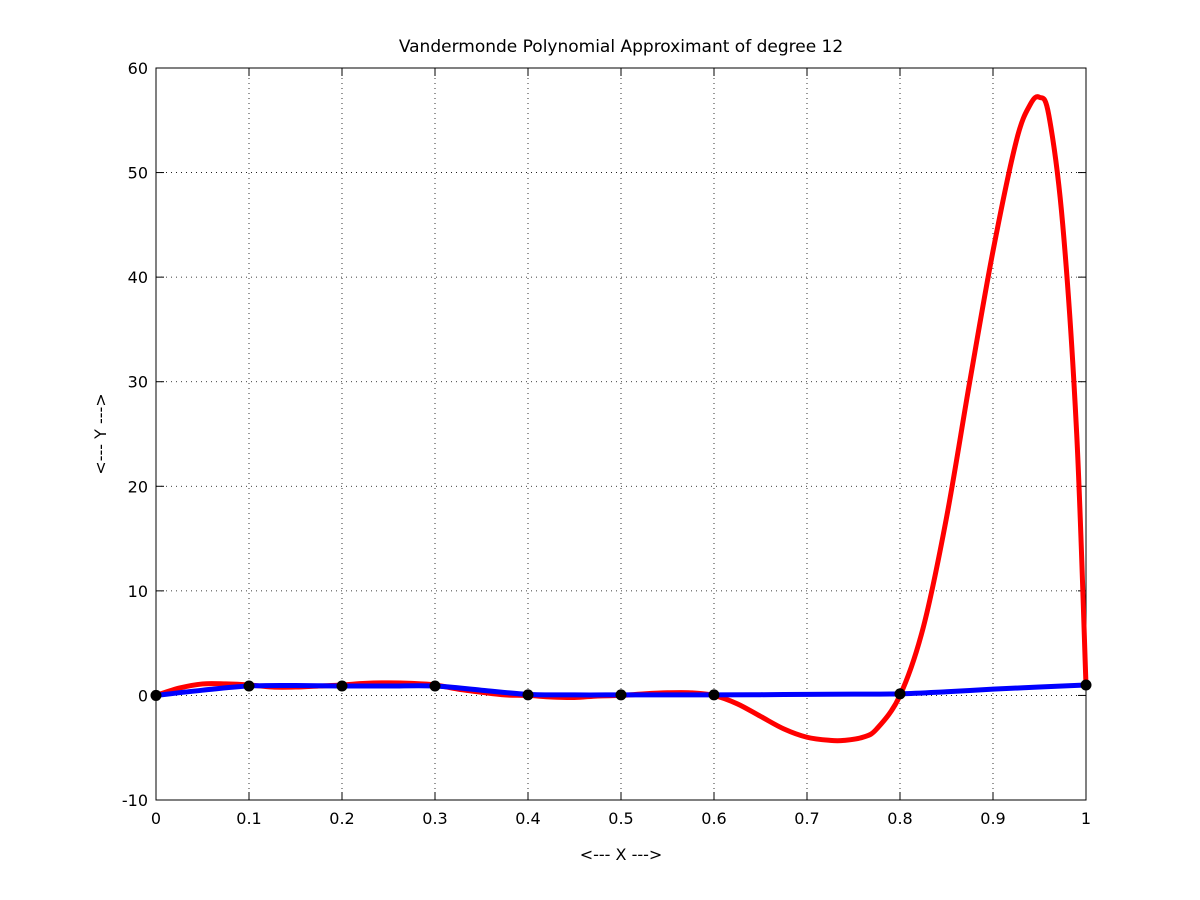 The image size is (1200, 900). Describe the element at coordinates (527, 818) in the screenshot. I see `x-tick-label: 0.4` at that location.